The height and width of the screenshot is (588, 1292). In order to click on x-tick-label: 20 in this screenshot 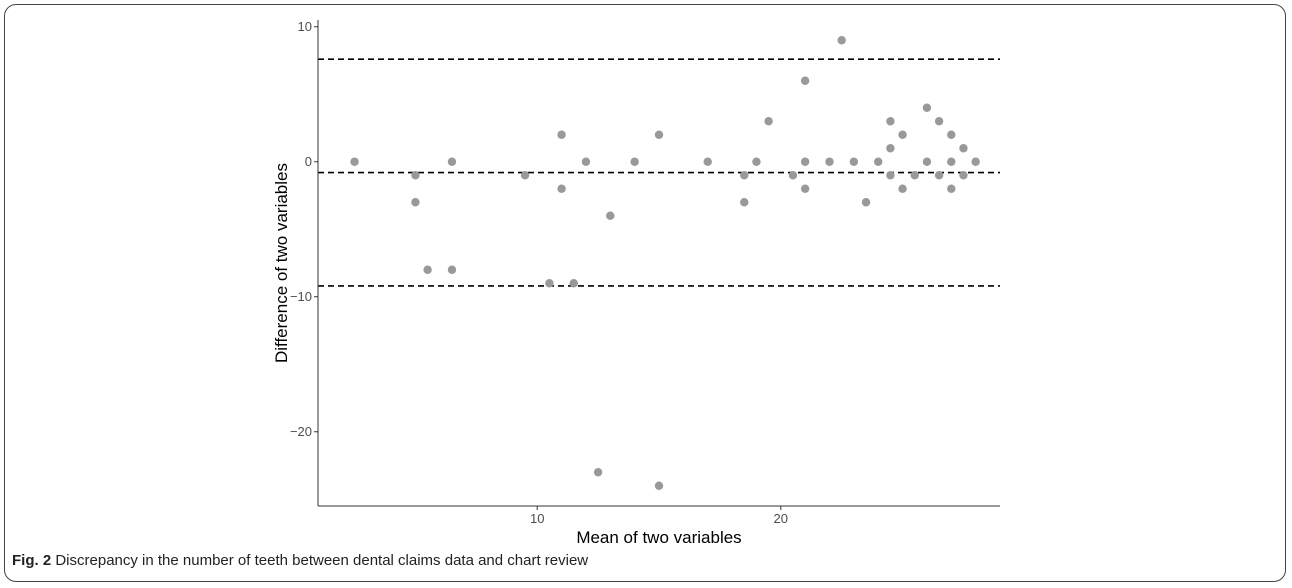, I will do `click(781, 518)`.